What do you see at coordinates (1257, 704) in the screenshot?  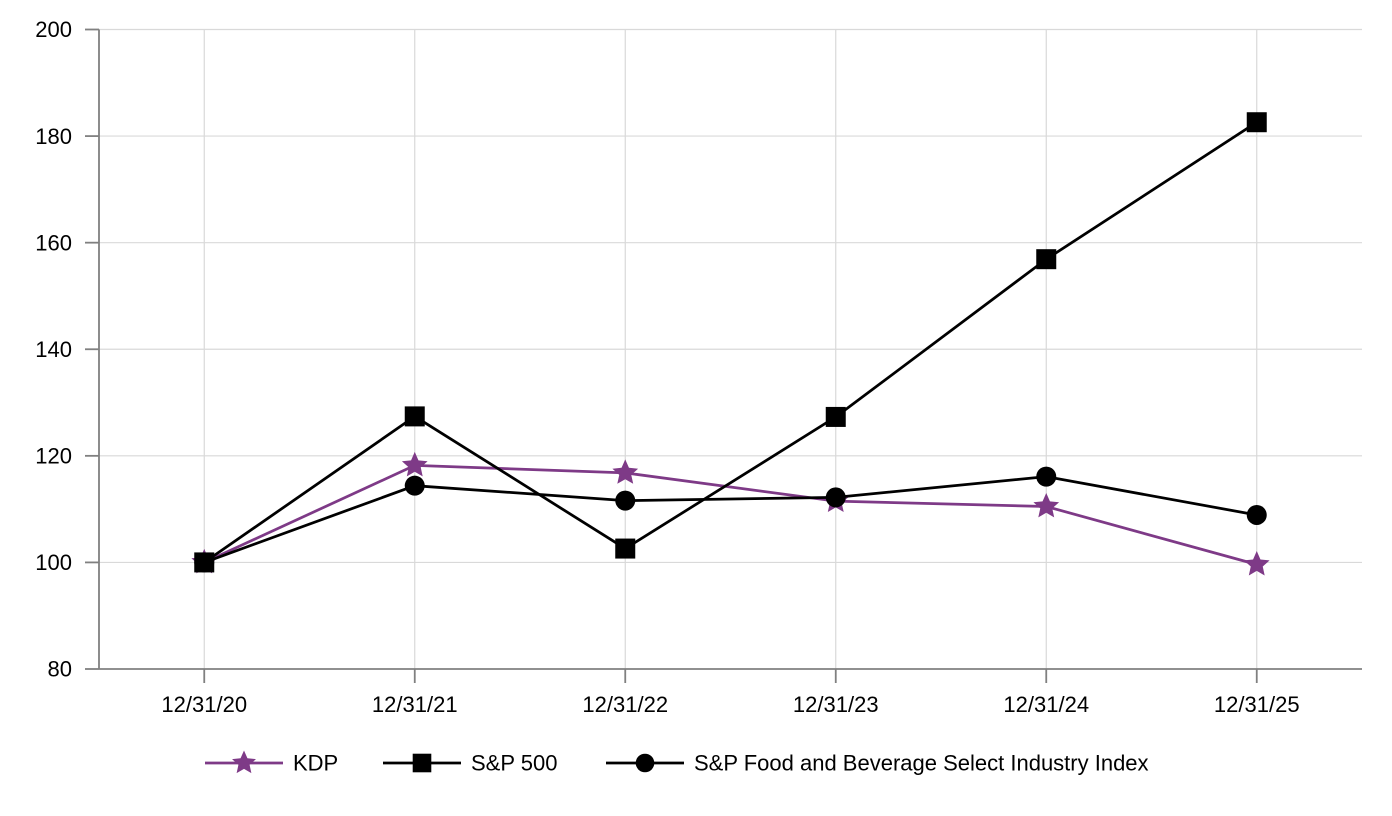 I see `x-axis-tick-label: 12/31/25` at bounding box center [1257, 704].